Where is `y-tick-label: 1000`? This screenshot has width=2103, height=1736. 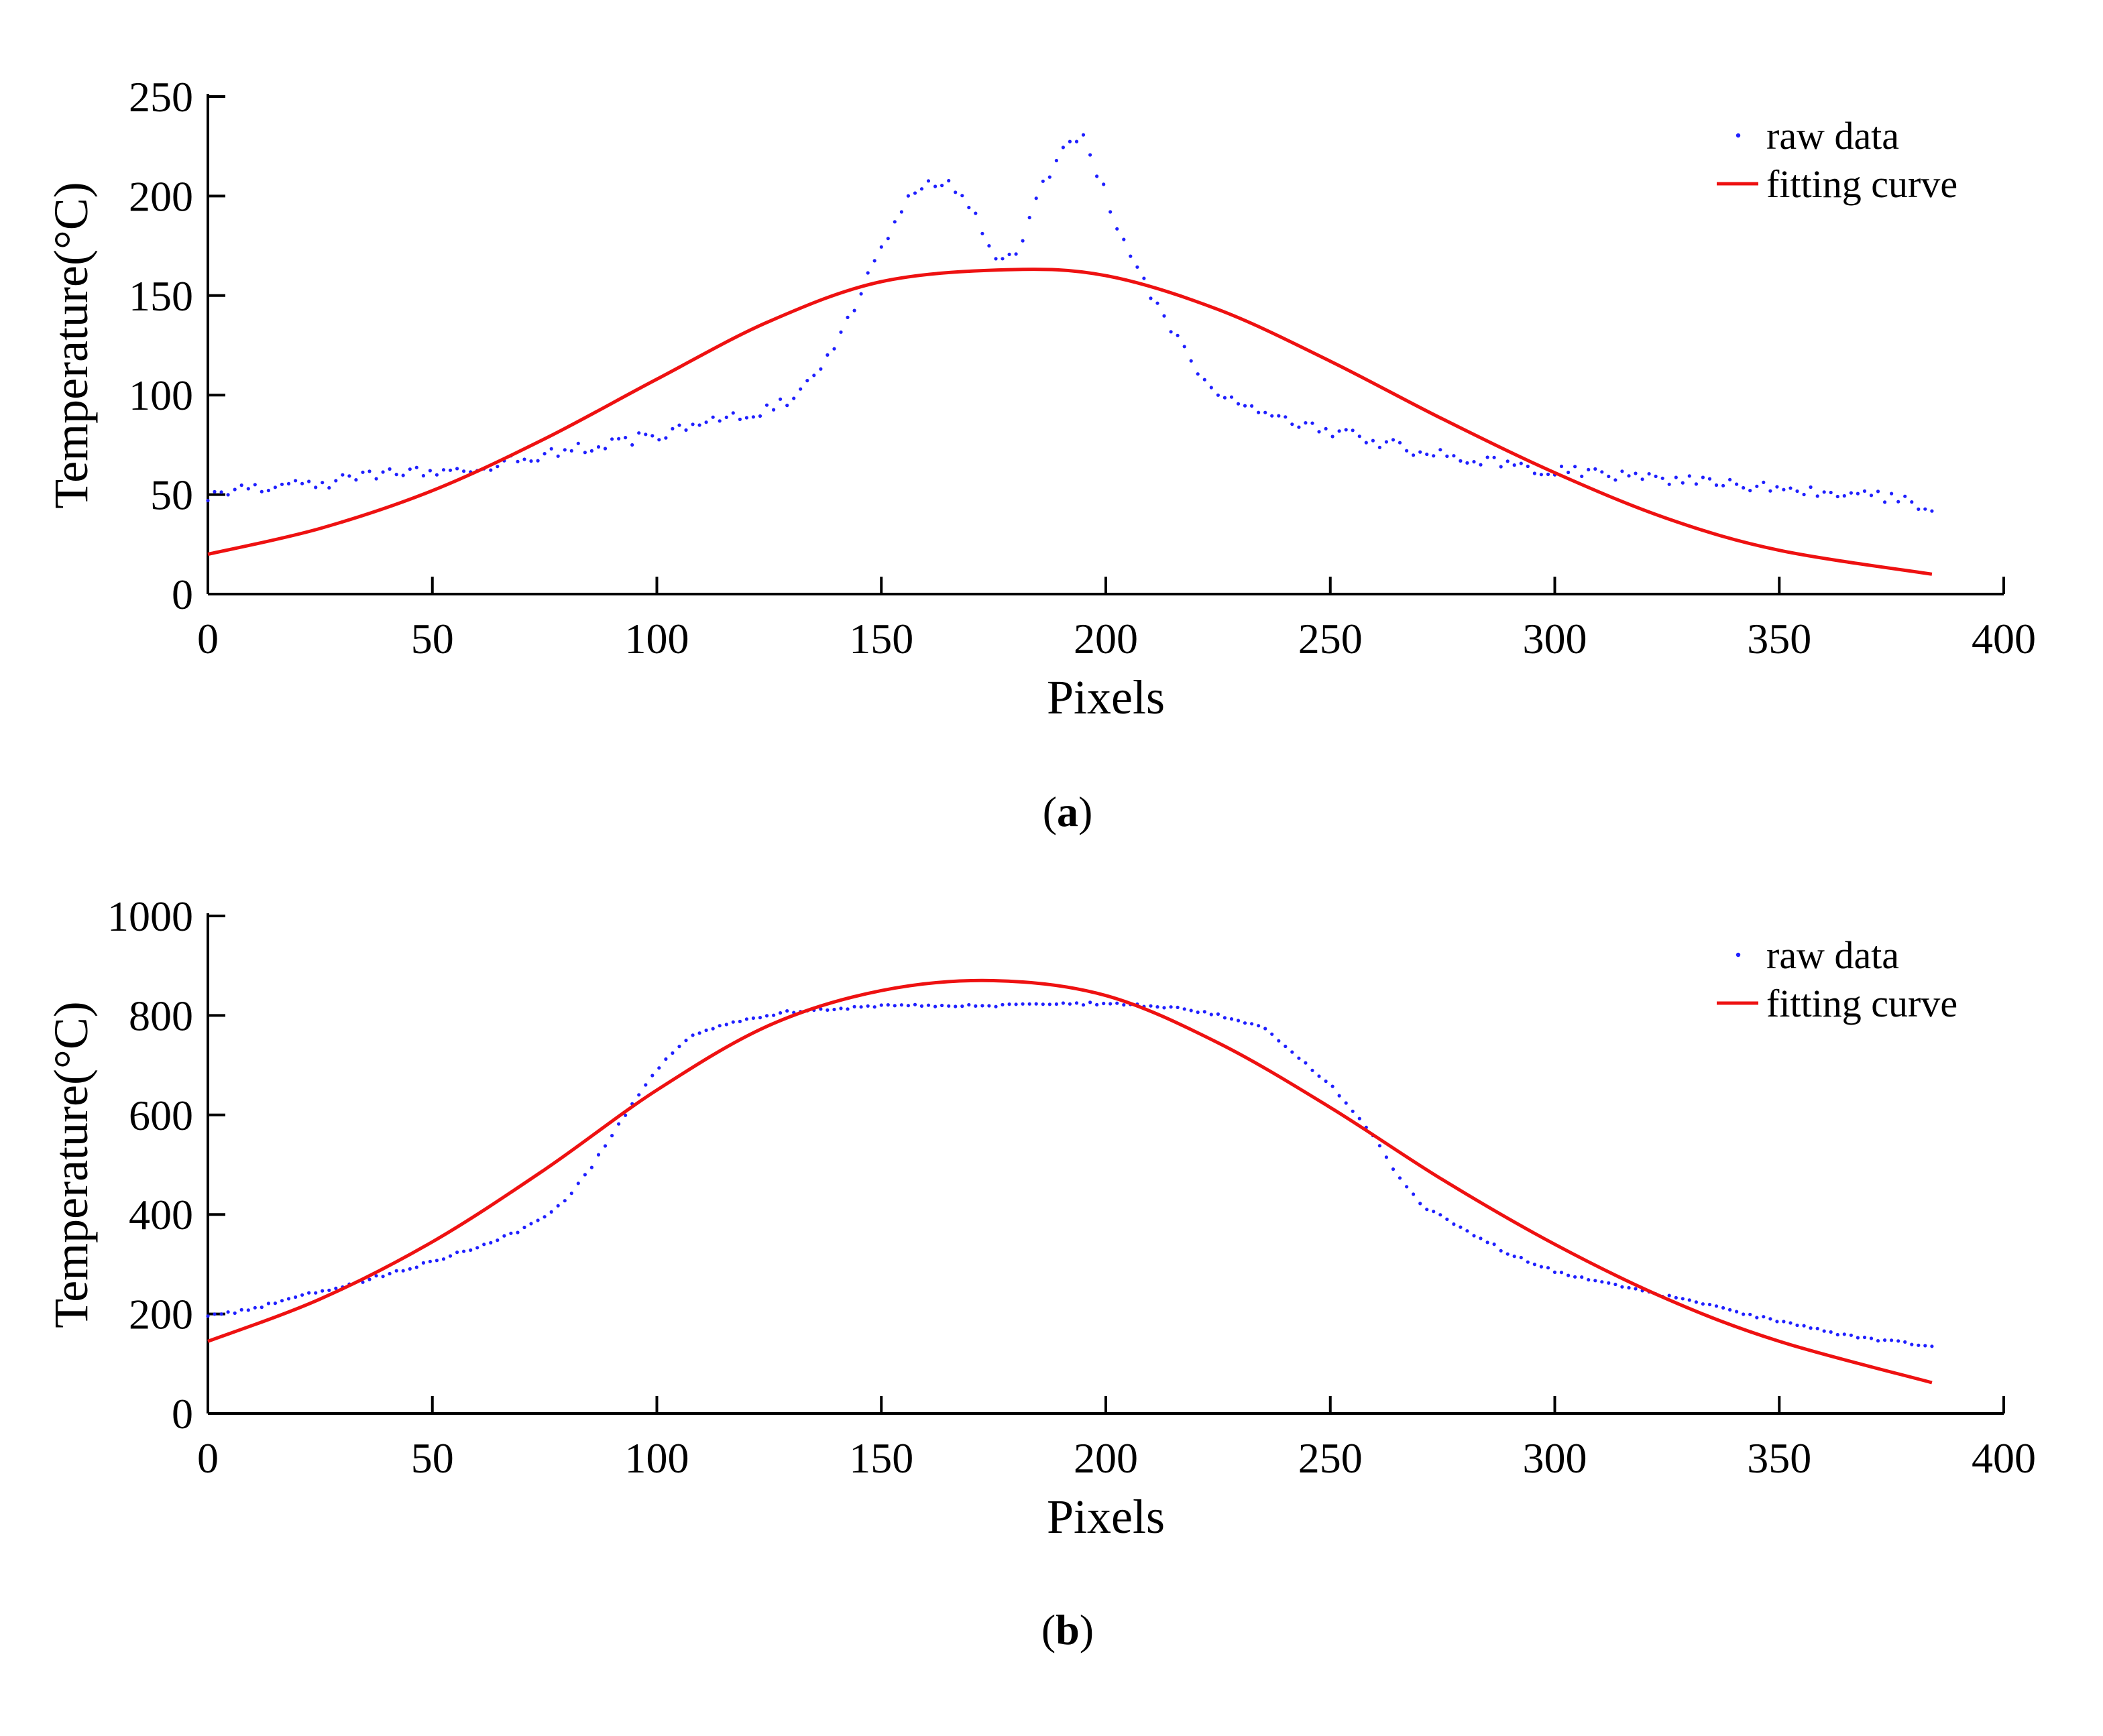
y-tick-label: 1000 is located at coordinates (150, 916).